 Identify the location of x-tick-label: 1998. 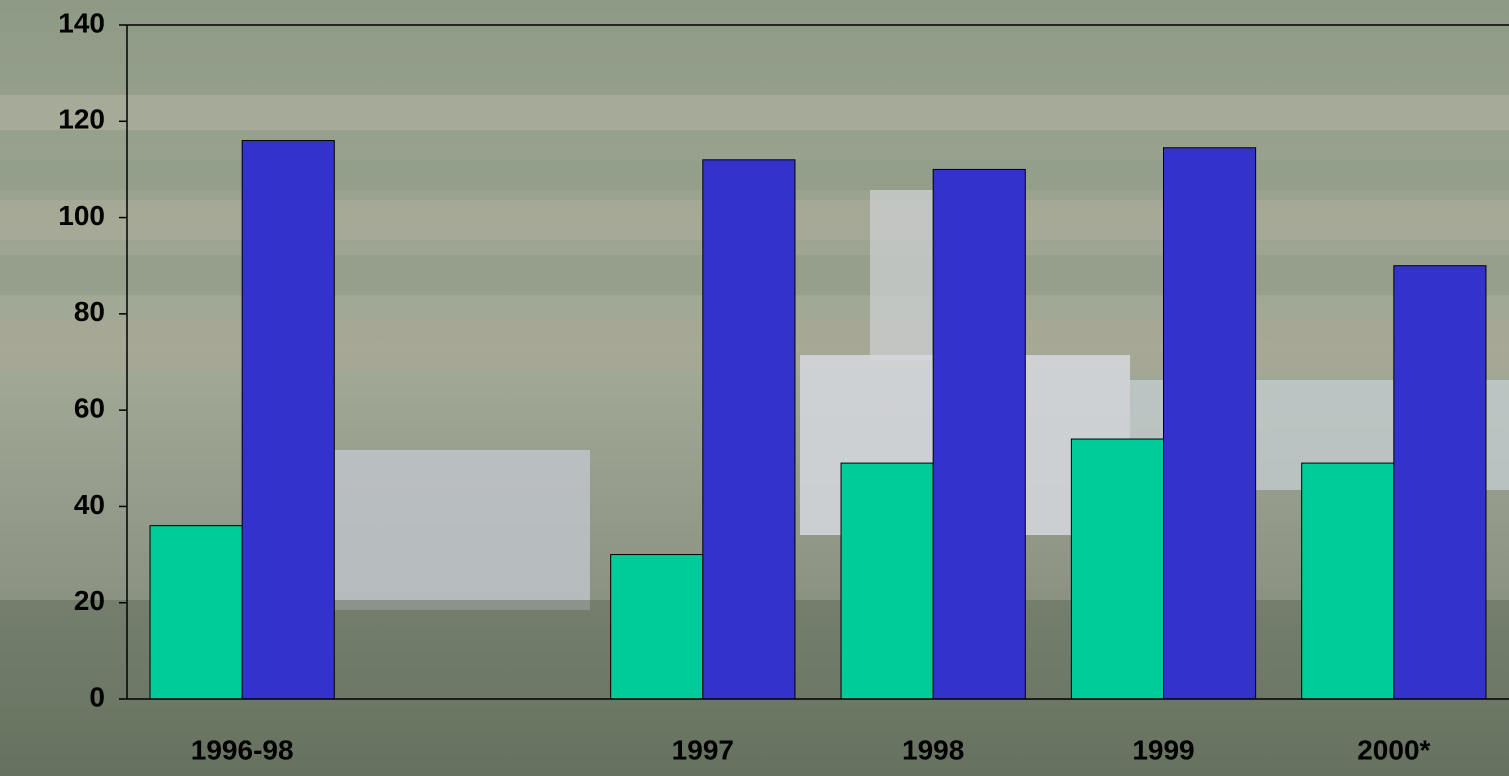
(933, 749).